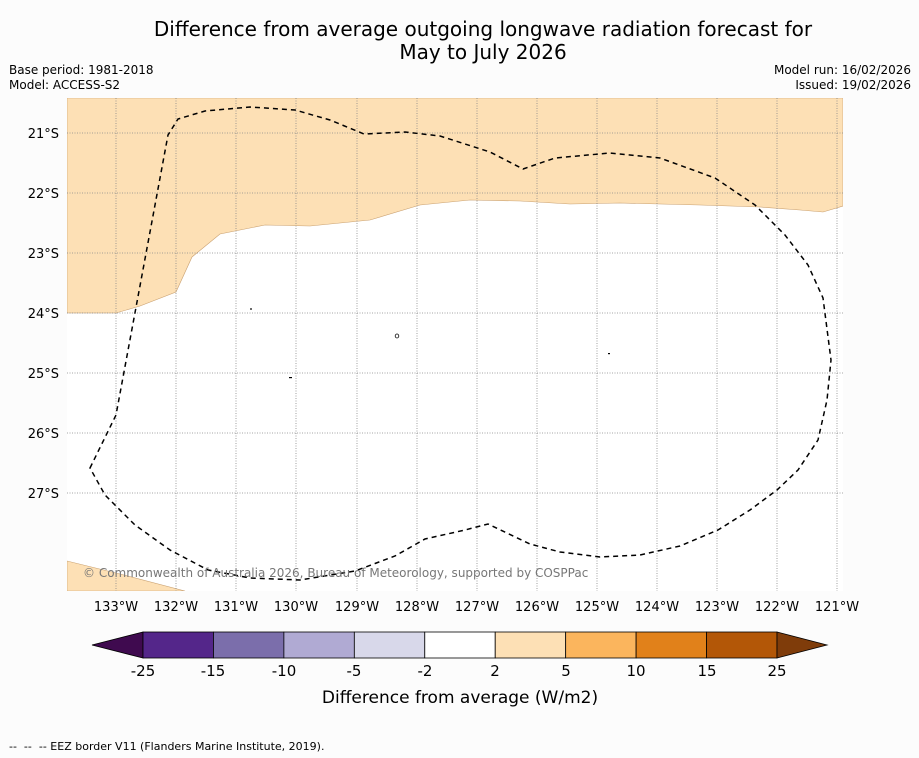 The width and height of the screenshot is (919, 758). I want to click on lon-label: 127°W, so click(477, 607).